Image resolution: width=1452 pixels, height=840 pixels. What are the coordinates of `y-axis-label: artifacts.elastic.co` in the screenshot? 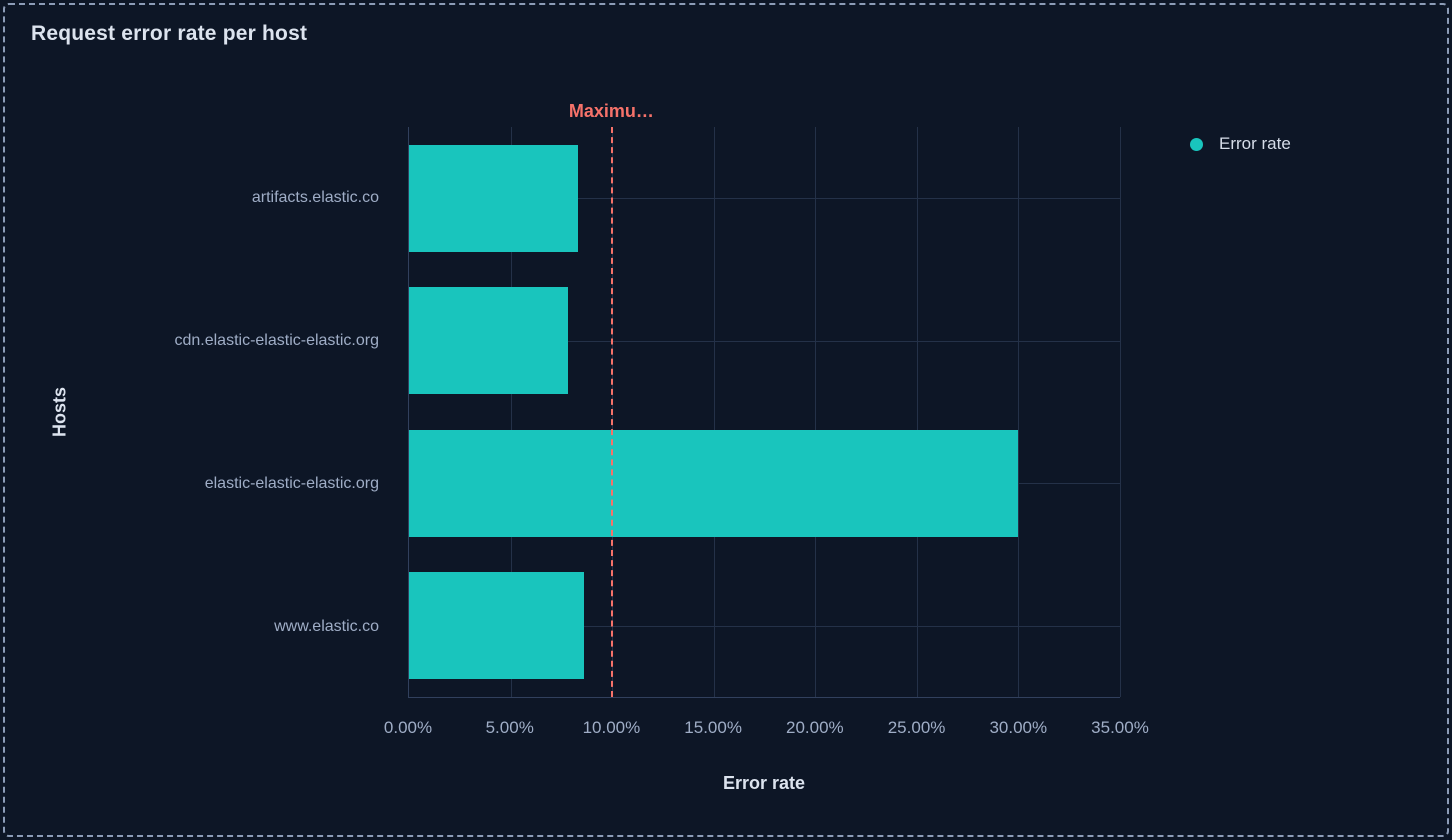 It's located at (315, 198).